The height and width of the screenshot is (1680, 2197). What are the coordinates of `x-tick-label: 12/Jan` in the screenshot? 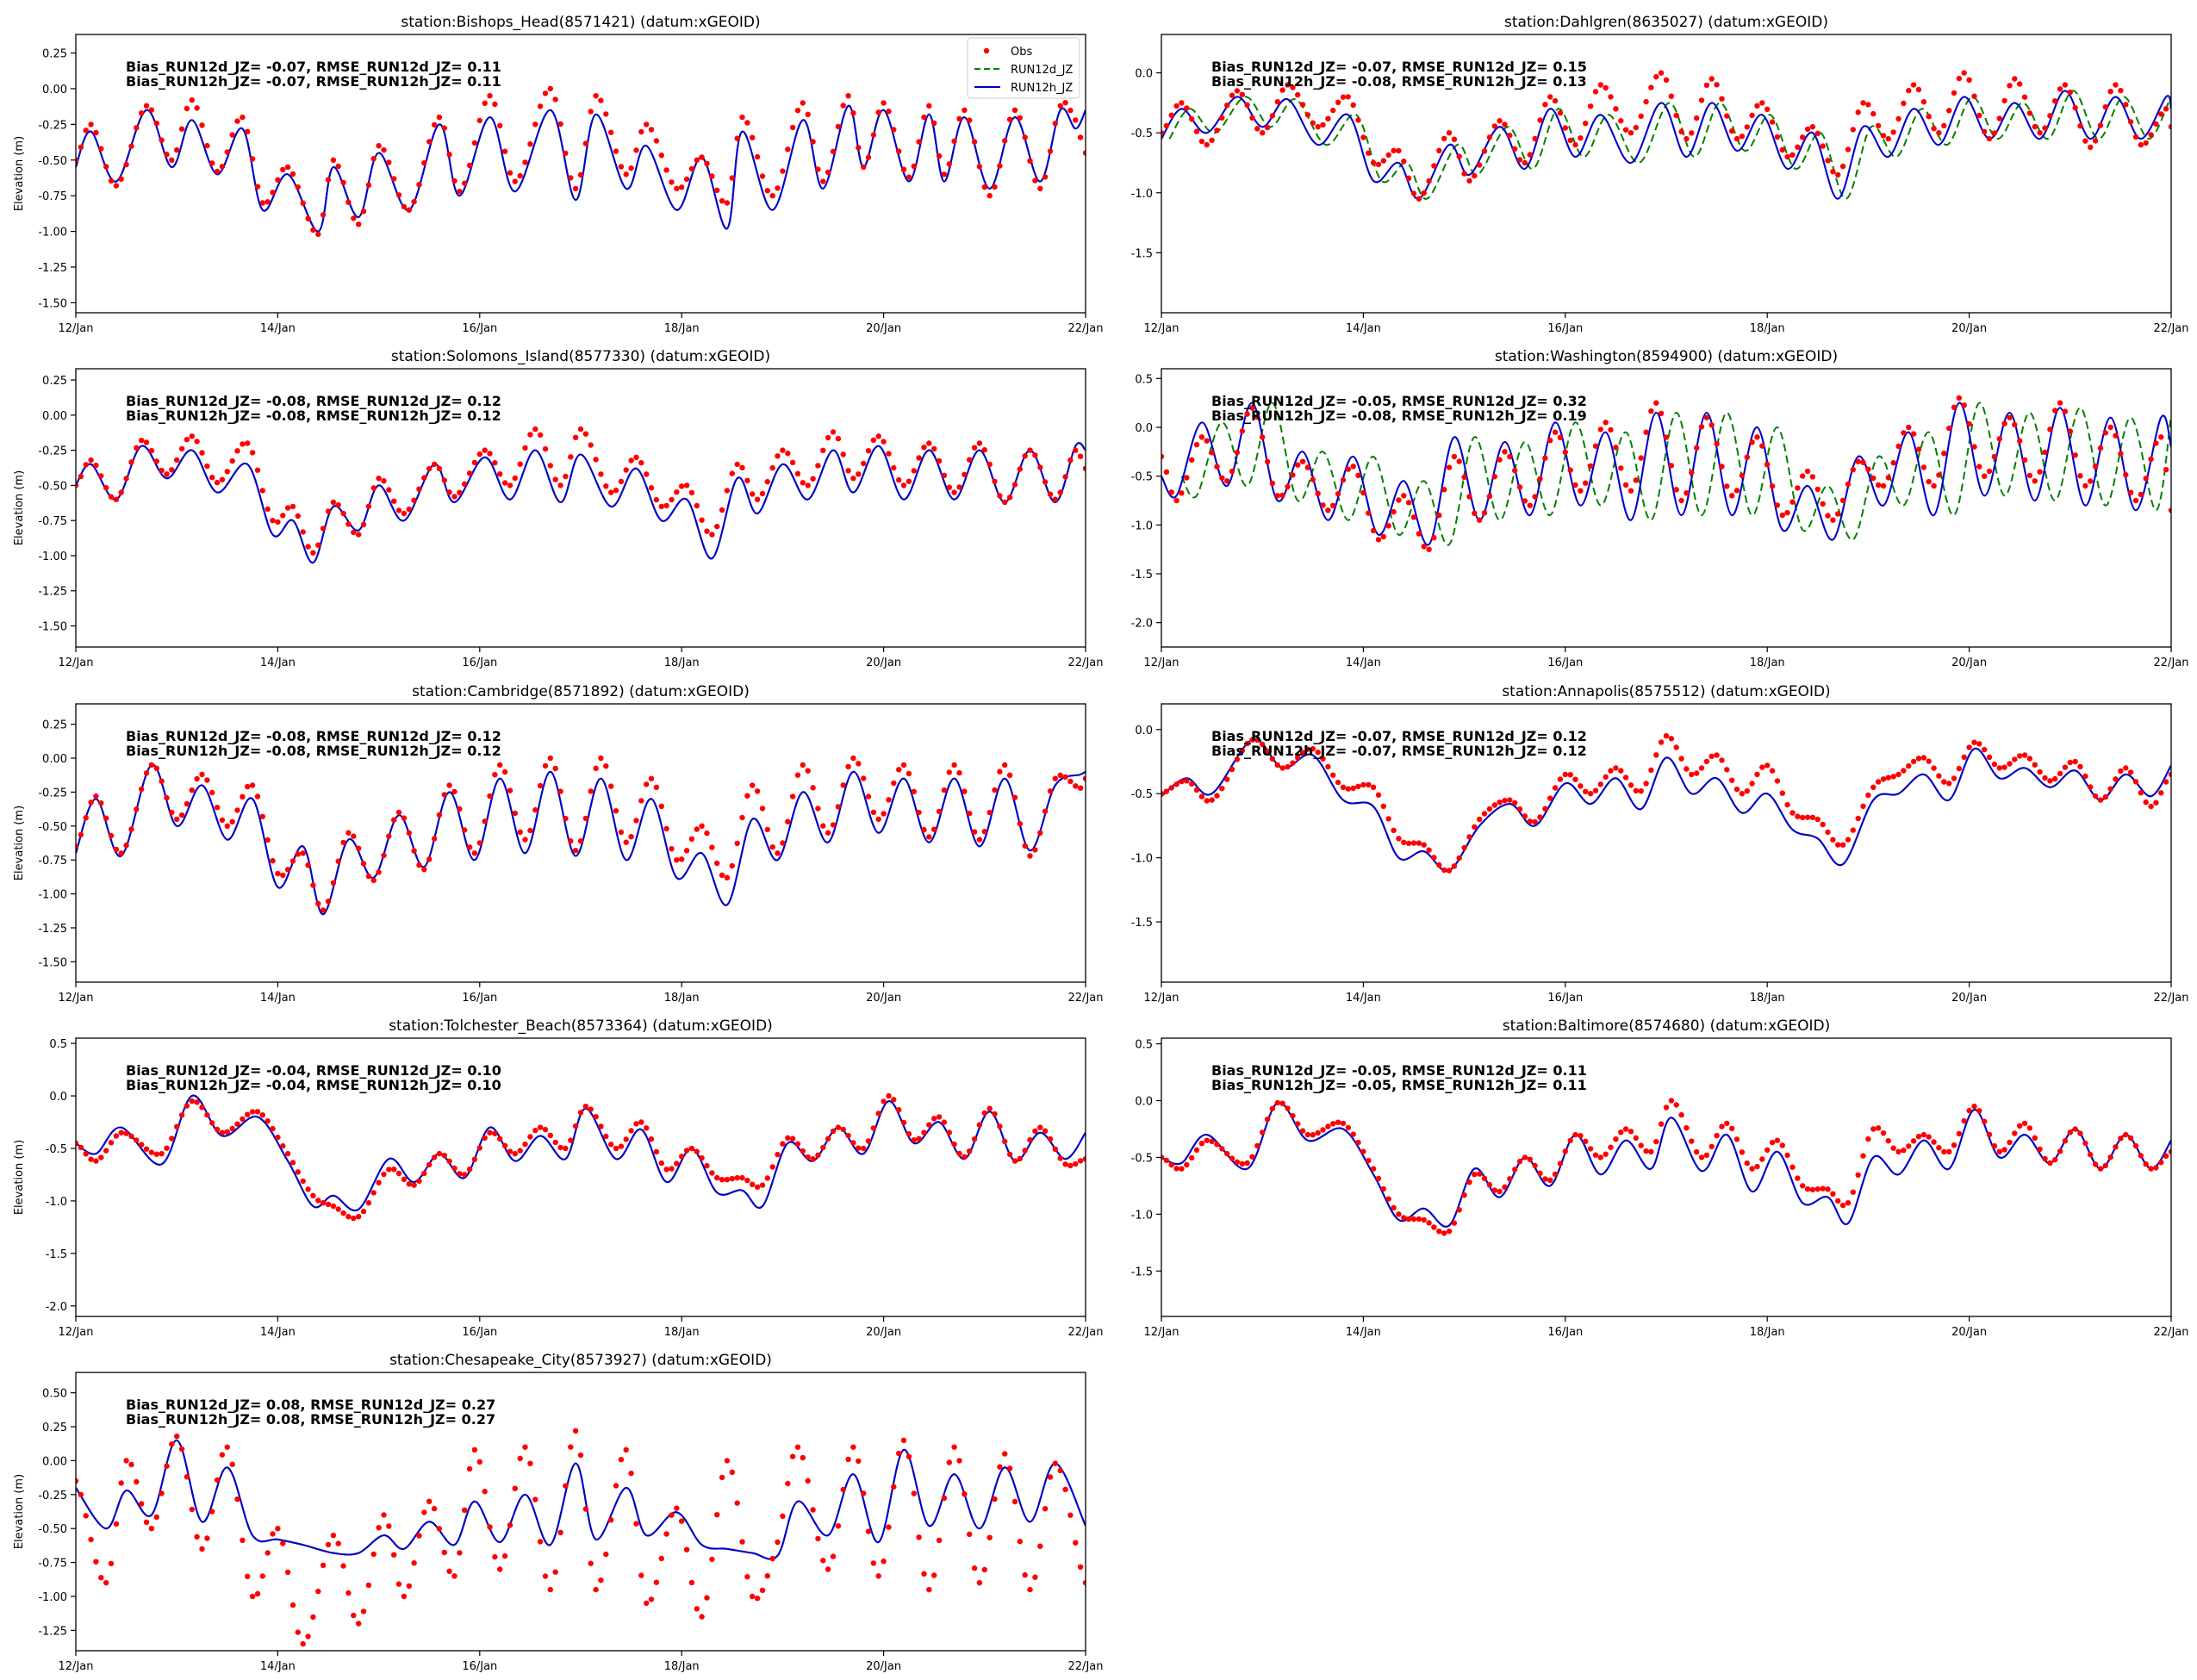 It's located at (76, 329).